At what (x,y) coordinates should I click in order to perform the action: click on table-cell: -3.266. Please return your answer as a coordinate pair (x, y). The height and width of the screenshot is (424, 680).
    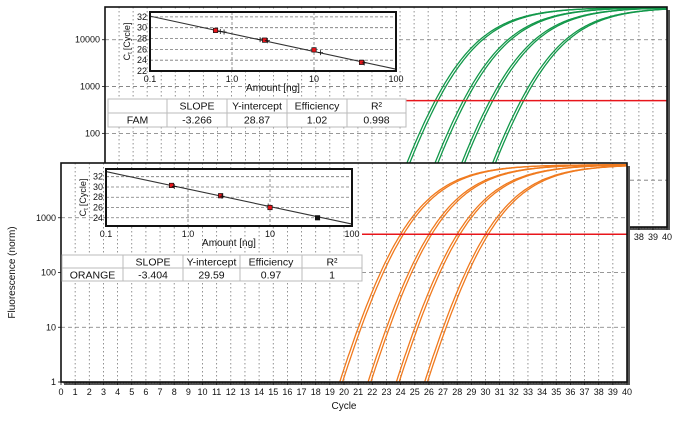
    Looking at the image, I should click on (197, 121).